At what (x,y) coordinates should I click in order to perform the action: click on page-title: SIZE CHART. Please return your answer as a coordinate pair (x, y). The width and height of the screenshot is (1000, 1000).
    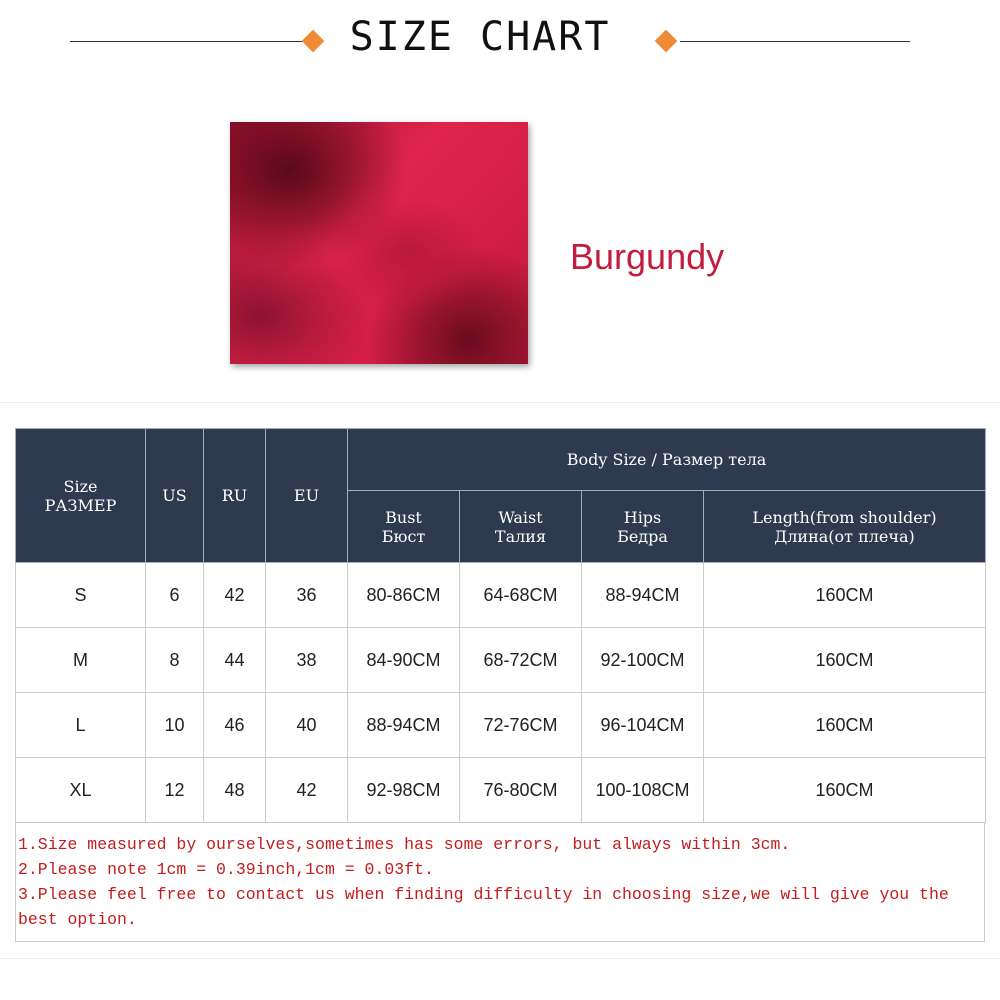
    Looking at the image, I should click on (480, 37).